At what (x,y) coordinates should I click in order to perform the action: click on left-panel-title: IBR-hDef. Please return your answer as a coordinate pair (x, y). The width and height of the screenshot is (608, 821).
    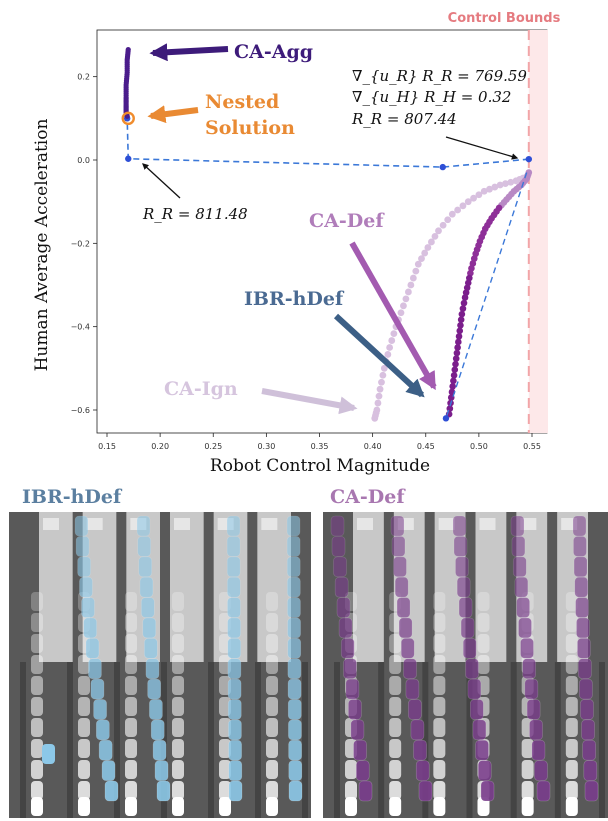
    Looking at the image, I should click on (72, 497).